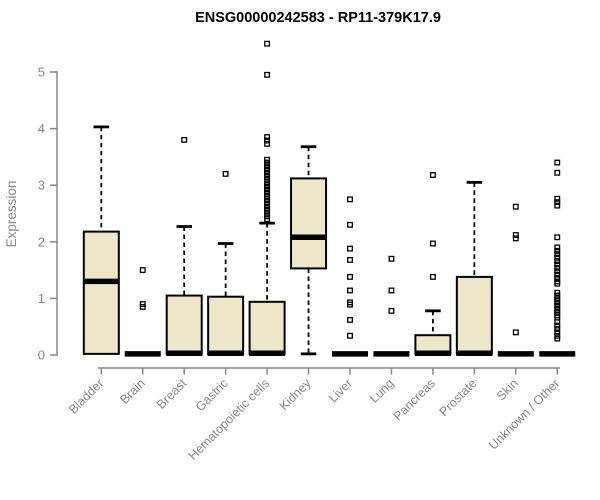 The width and height of the screenshot is (600, 500). Describe the element at coordinates (41, 298) in the screenshot. I see `y-tick-label: 1` at that location.